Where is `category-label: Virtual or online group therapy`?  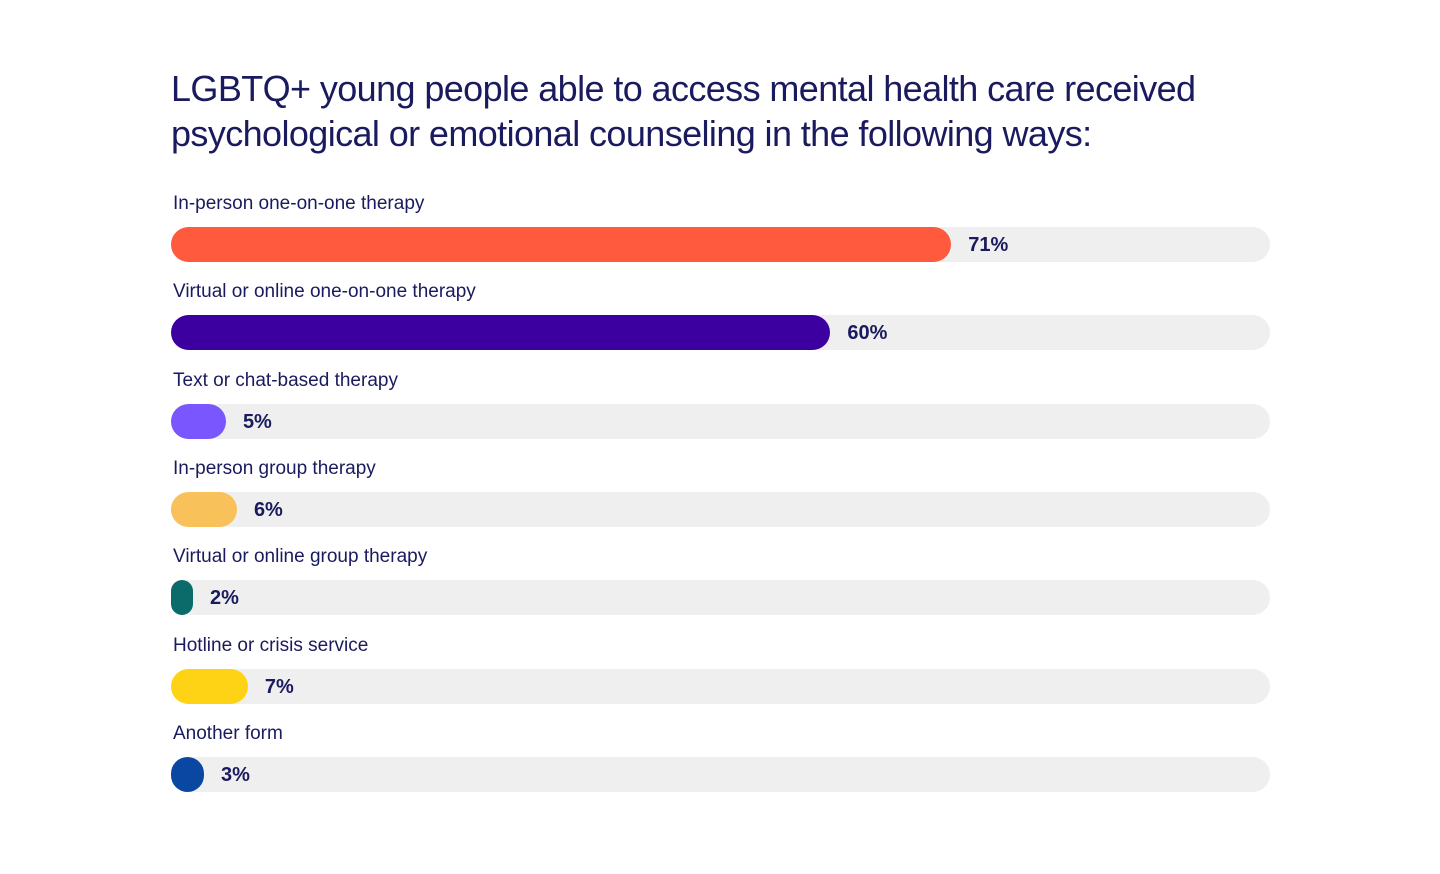 category-label: Virtual or online group therapy is located at coordinates (300, 556).